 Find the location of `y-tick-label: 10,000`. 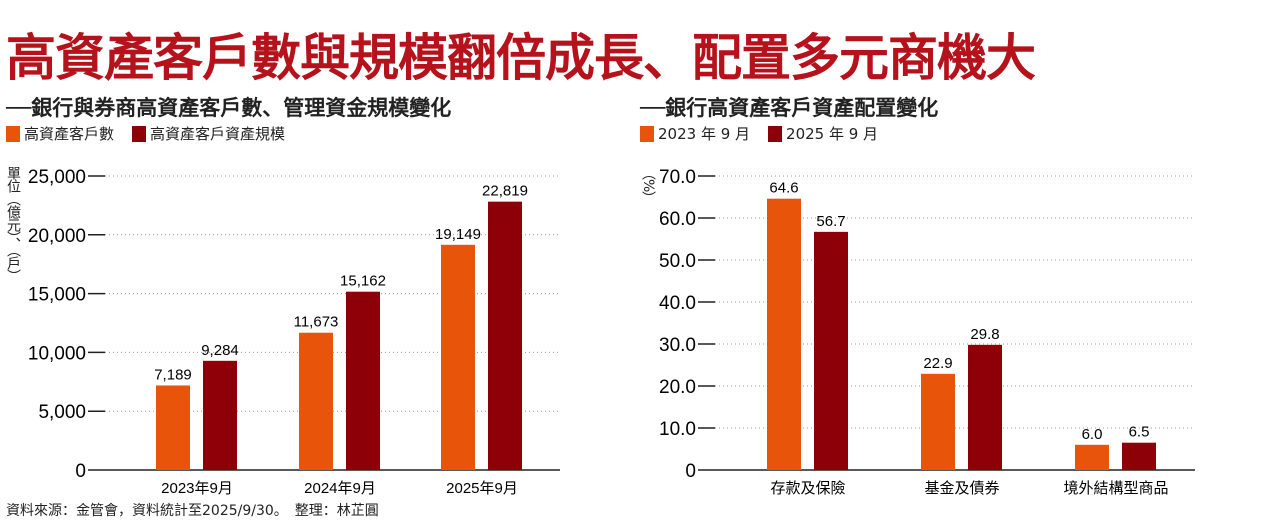

y-tick-label: 10,000 is located at coordinates (57, 353).